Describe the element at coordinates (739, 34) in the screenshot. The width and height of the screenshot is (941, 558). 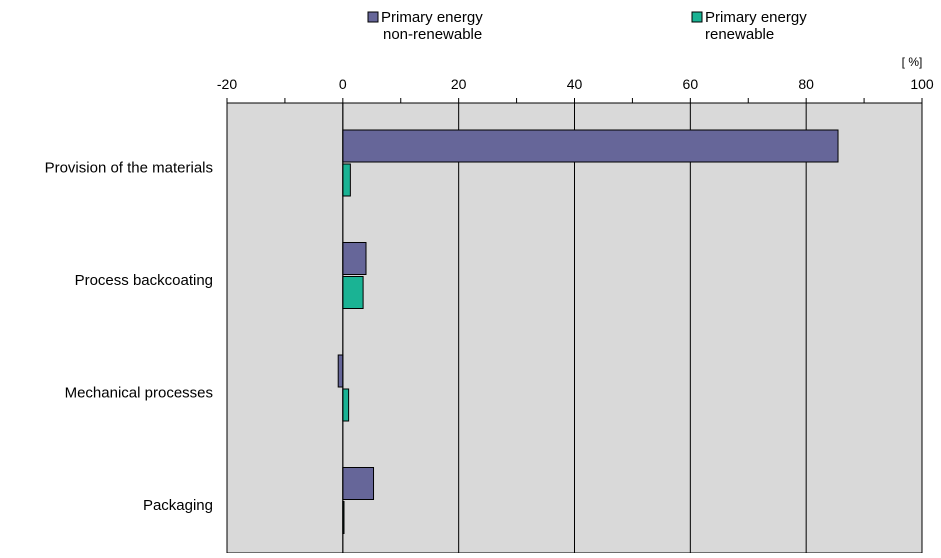
I see `legend-label: renewable` at that location.